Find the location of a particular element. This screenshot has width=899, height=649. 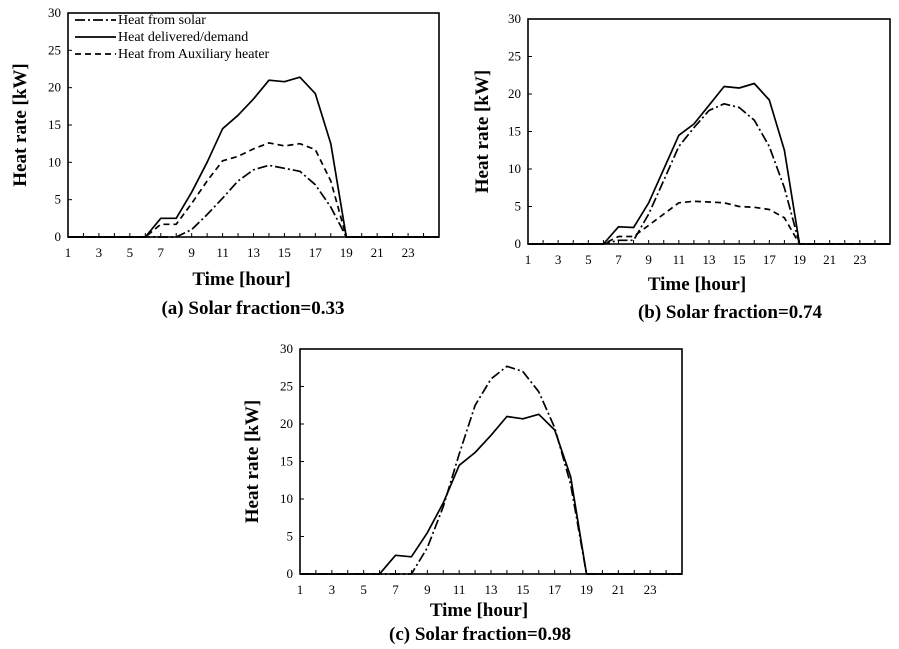

legend-label: Heat delivered/demand is located at coordinates (183, 37).